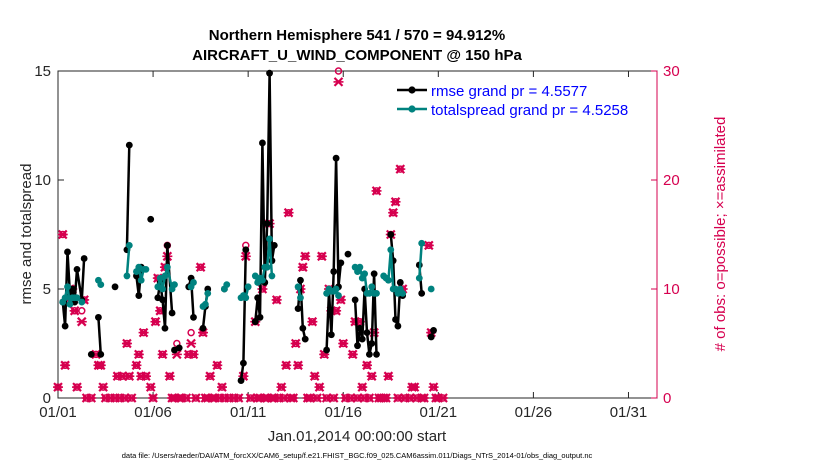 The width and height of the screenshot is (830, 470). Describe the element at coordinates (509, 91) in the screenshot. I see `legend-rmse-label: rmse grand pr = 4.5577` at that location.